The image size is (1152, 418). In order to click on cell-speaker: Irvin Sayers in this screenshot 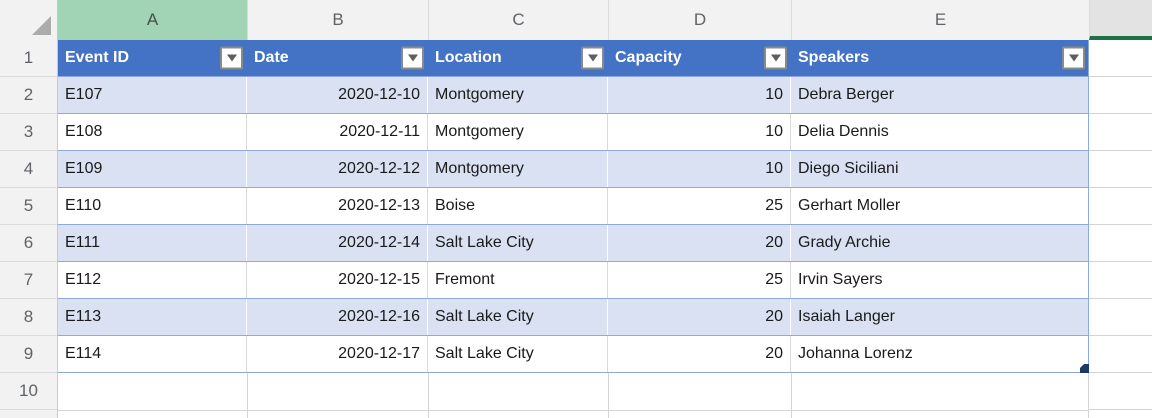, I will do `click(840, 279)`.